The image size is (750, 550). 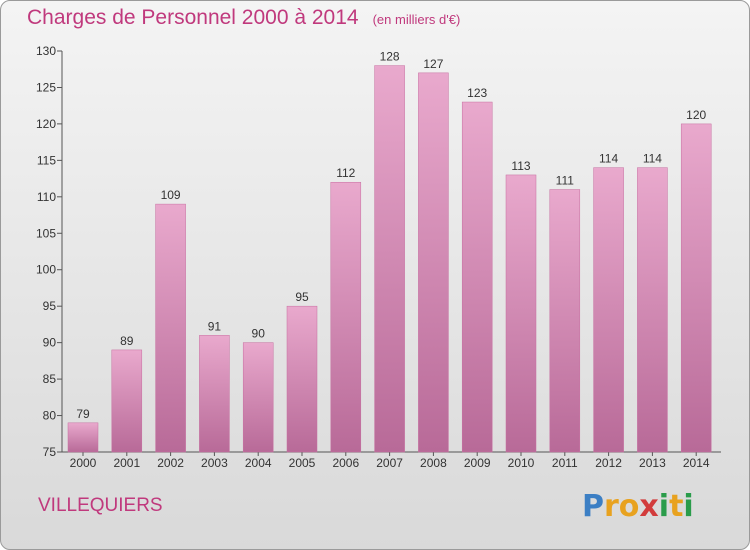 I want to click on y-tick-label: 120, so click(x=46, y=124).